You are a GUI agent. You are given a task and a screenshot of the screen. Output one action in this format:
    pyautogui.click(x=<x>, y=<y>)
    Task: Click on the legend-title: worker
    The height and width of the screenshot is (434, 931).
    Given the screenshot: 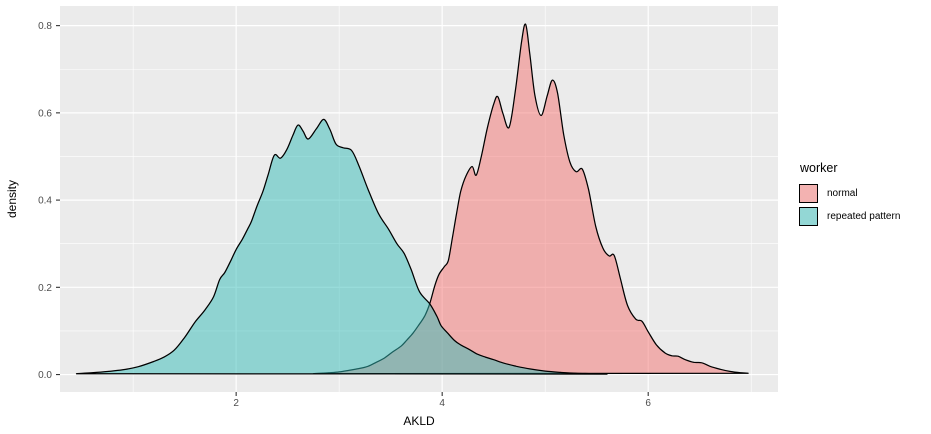 What is the action you would take?
    pyautogui.click(x=819, y=168)
    